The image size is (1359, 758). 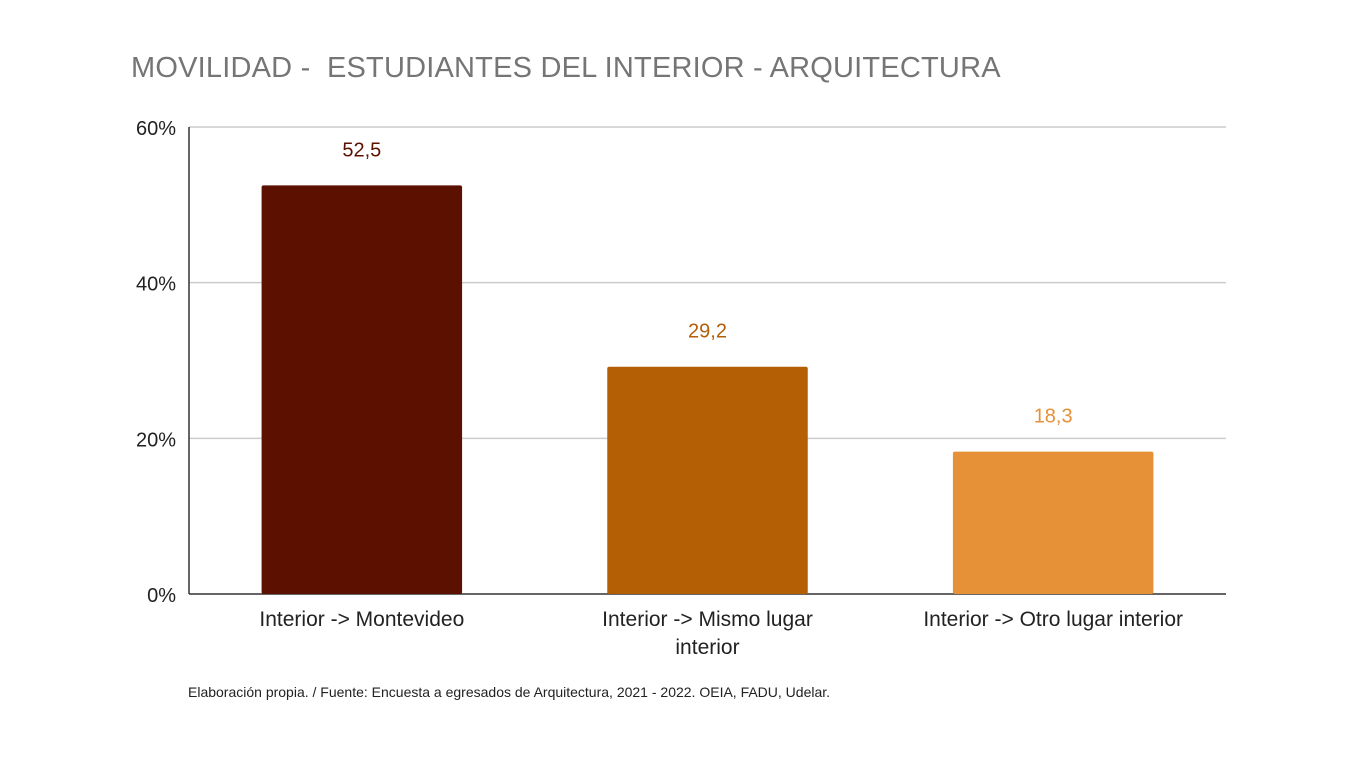 I want to click on y-tick-label: 40%, so click(x=156, y=285).